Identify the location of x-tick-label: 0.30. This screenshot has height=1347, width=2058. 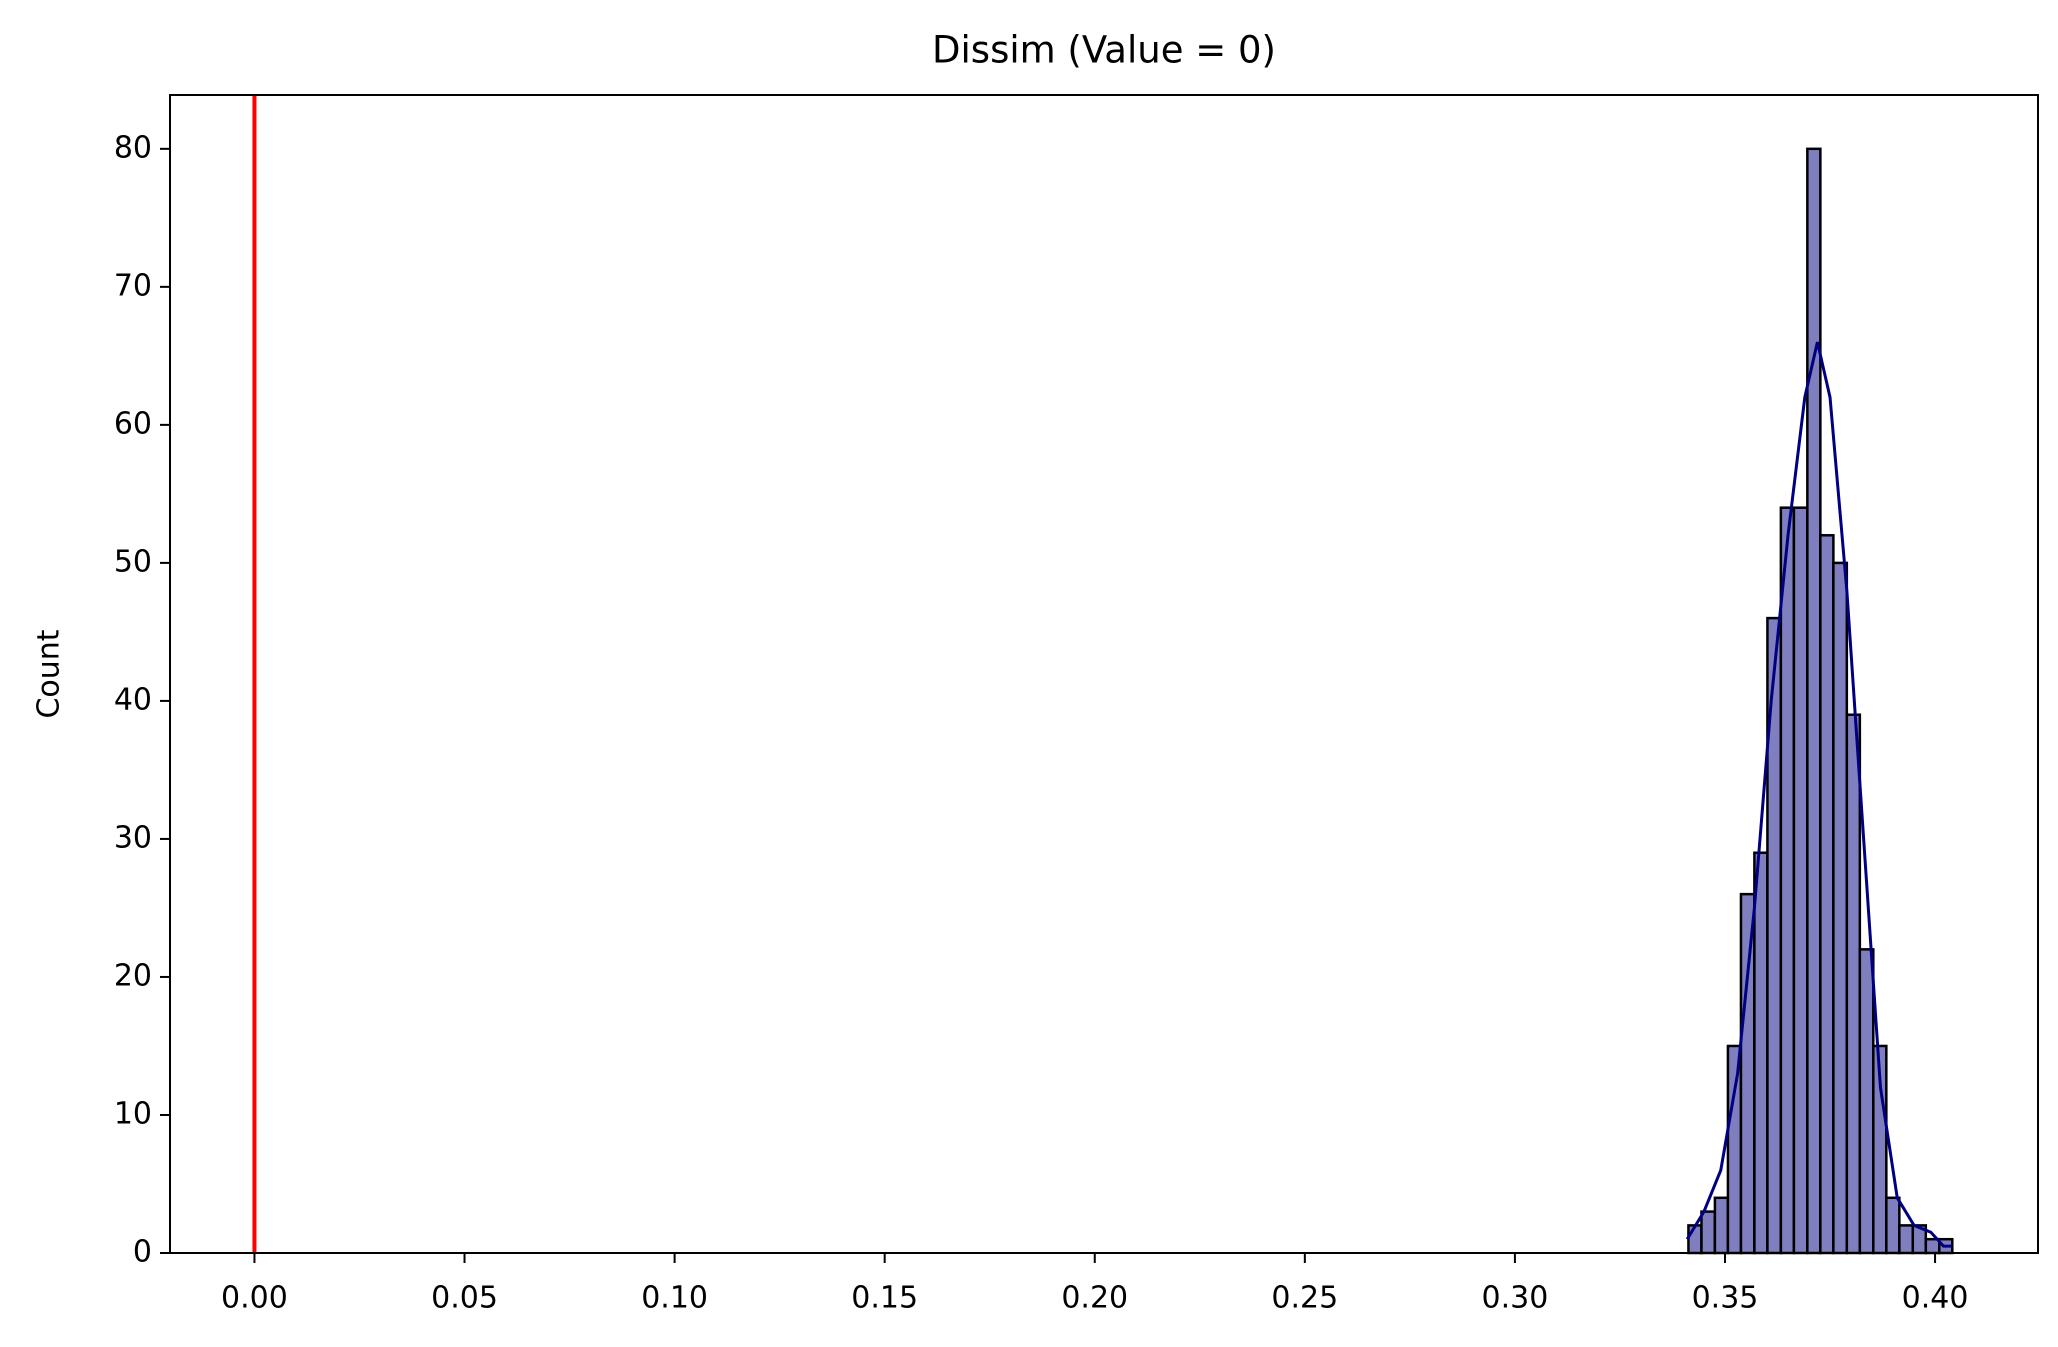
(1515, 1298).